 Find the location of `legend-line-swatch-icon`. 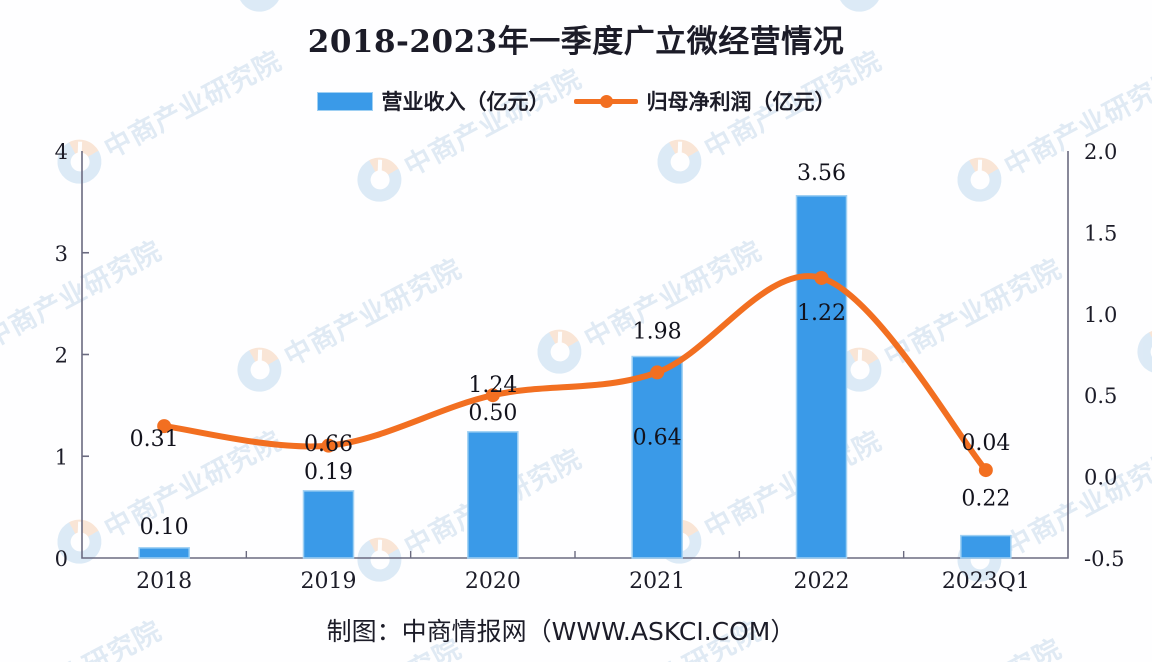

legend-line-swatch-icon is located at coordinates (605, 101).